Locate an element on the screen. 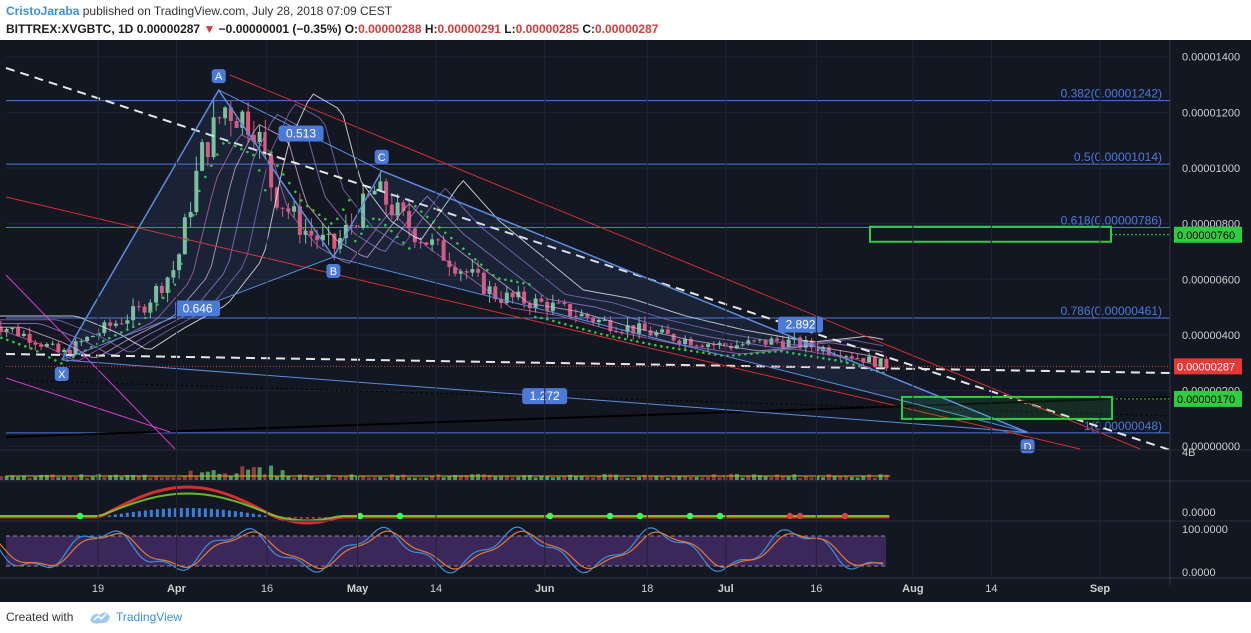 The image size is (1251, 633). volume-axis-label: 4B is located at coordinates (1188, 453).